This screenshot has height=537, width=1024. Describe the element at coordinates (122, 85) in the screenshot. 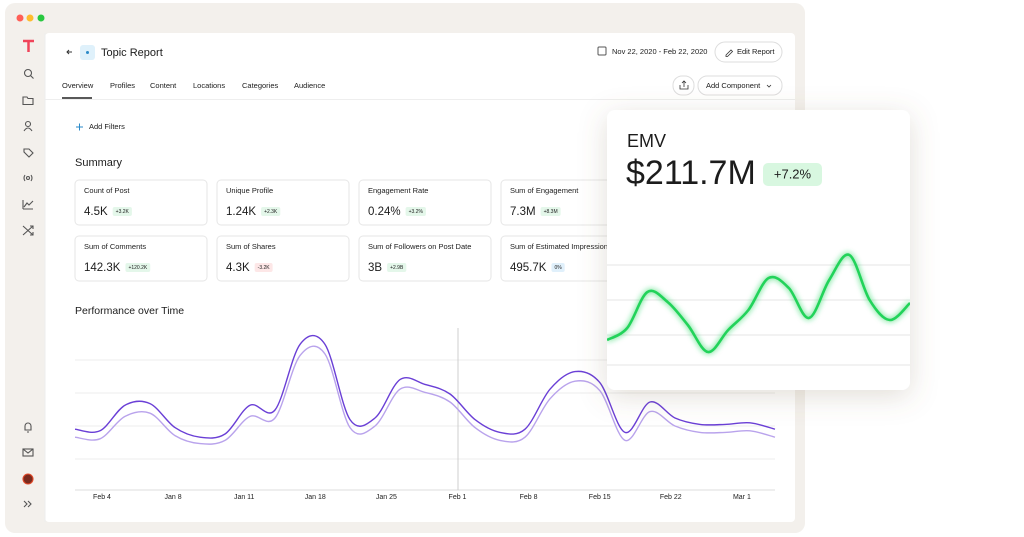

I see `tab: Profiles` at that location.